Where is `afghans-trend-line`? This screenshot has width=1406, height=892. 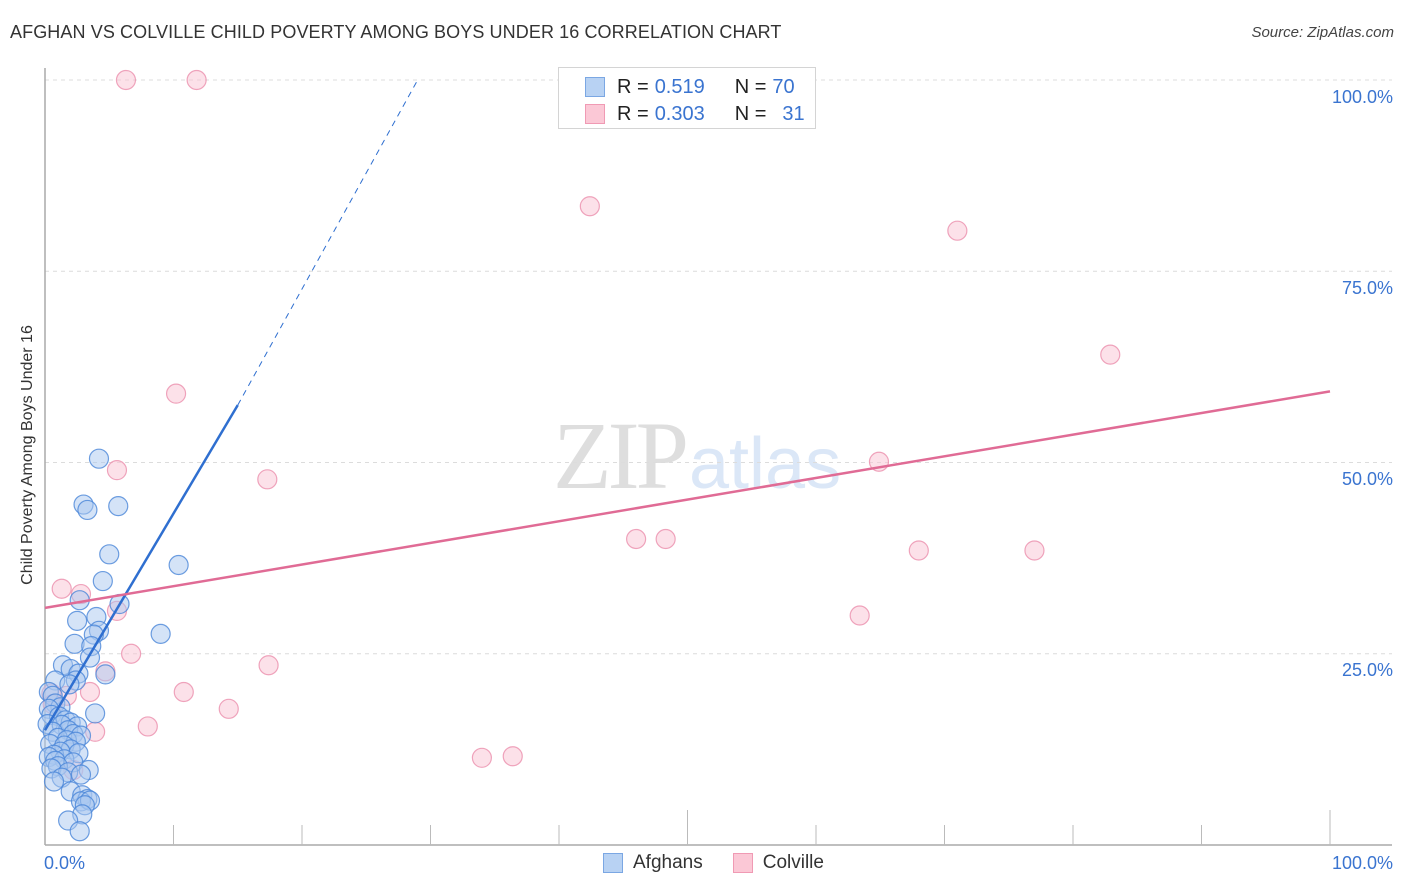
afghans-trend-line is located at coordinates (141, 567).